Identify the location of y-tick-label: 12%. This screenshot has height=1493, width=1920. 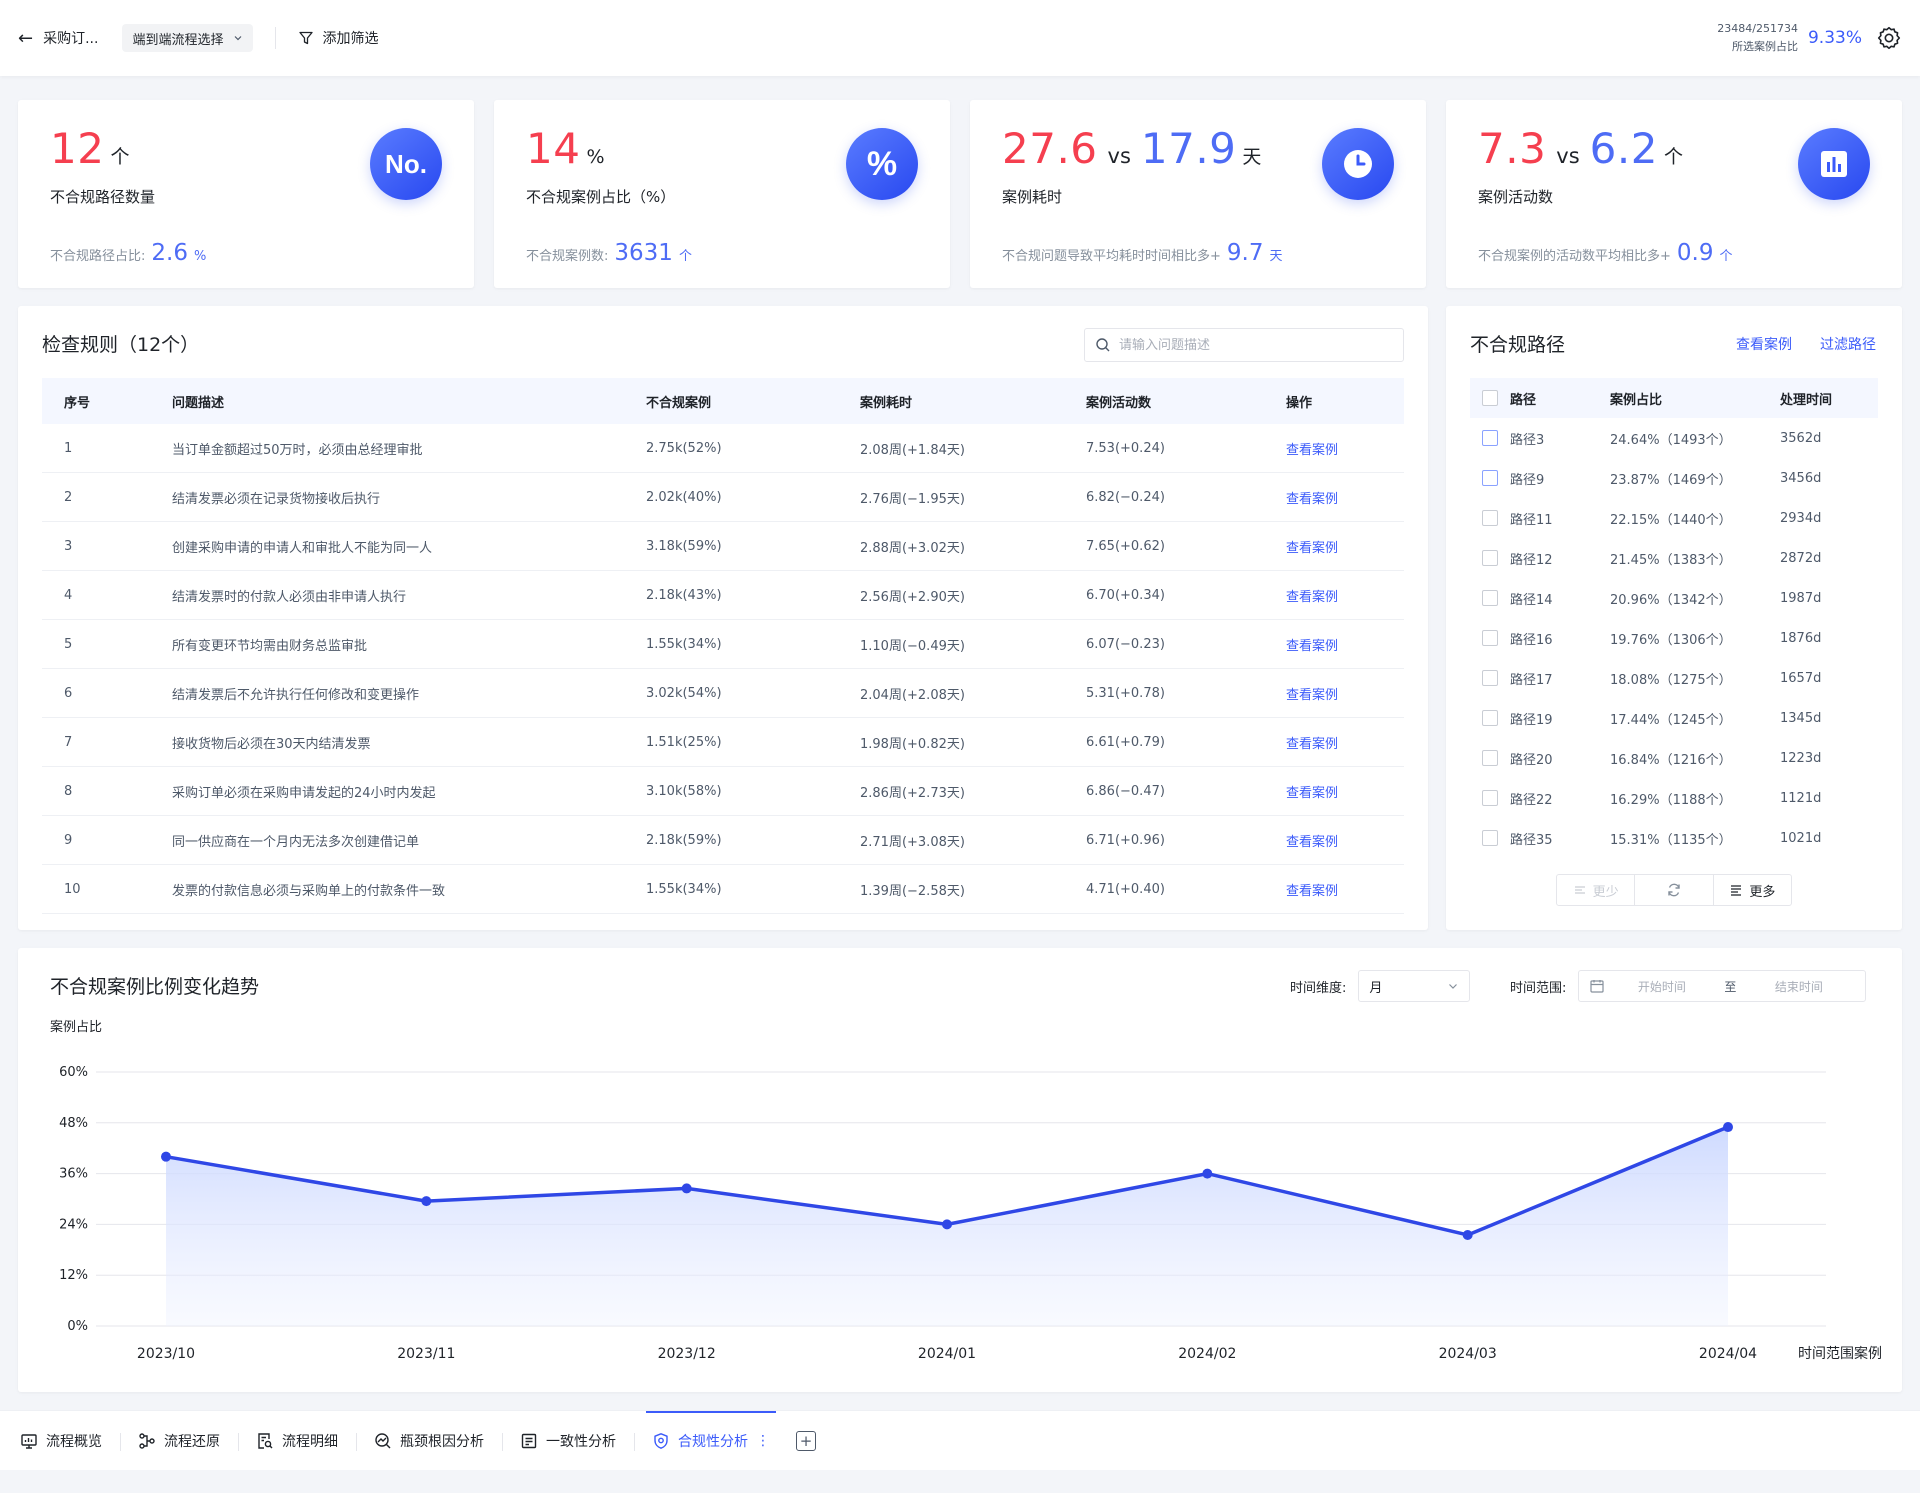
(73, 1275).